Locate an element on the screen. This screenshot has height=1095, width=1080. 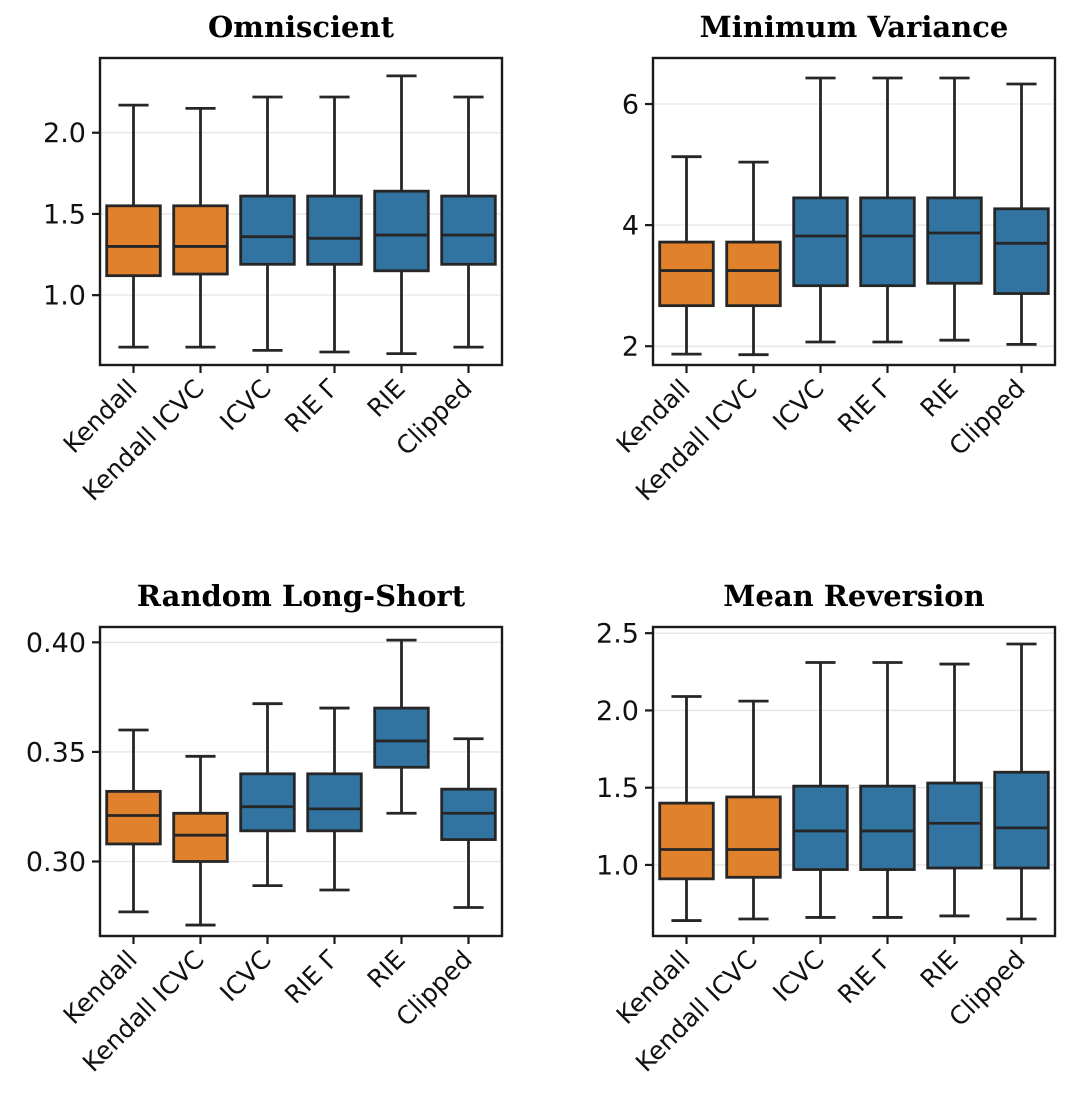
y-tick-label: 2.5 is located at coordinates (617, 634).